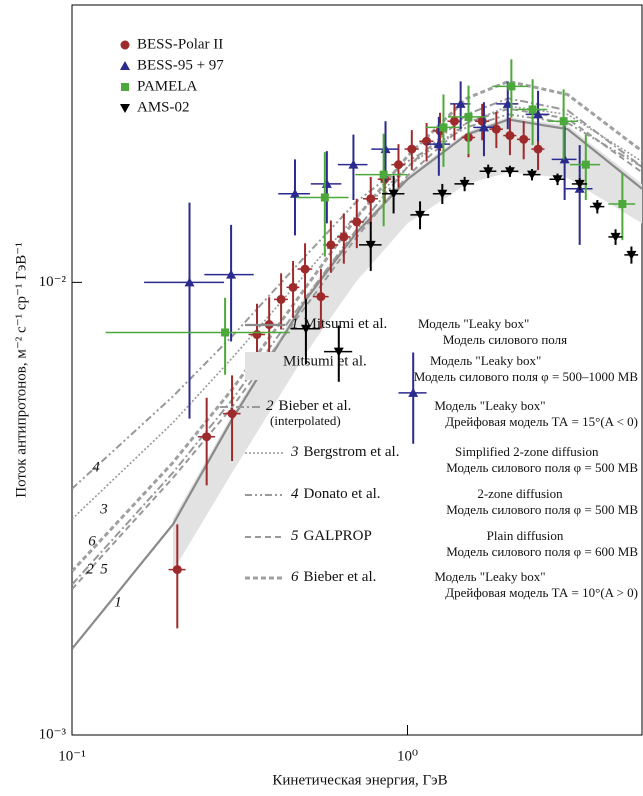 The height and width of the screenshot is (796, 643). I want to click on x-axis-label: Кинетическая энергия, ГэВ, so click(359, 780).